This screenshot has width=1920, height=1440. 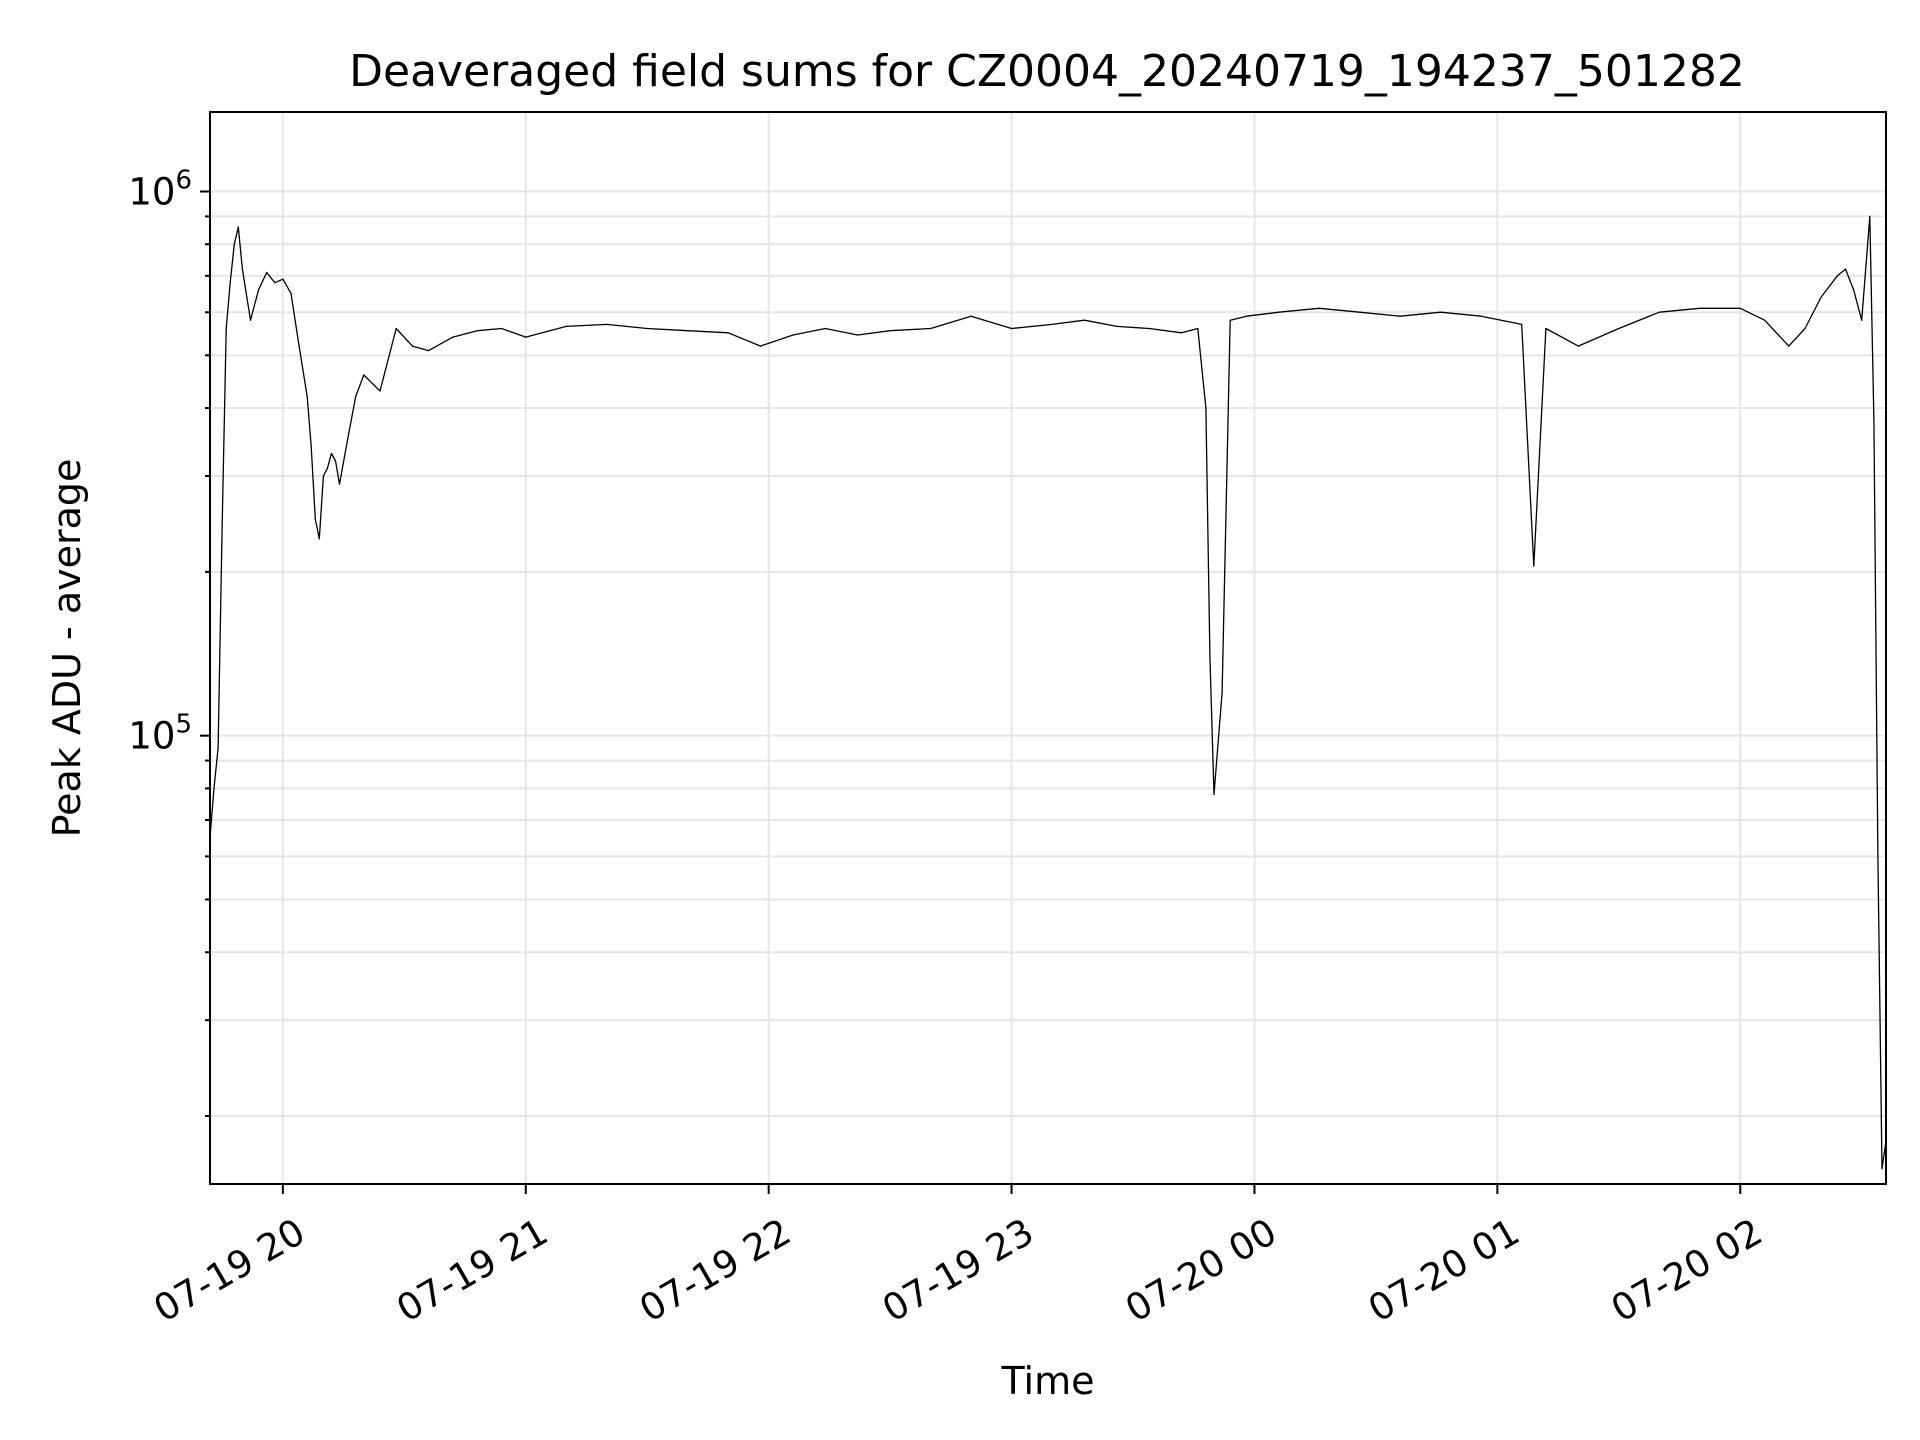 What do you see at coordinates (67, 648) in the screenshot?
I see `y-axis-label: Peak ADU - average` at bounding box center [67, 648].